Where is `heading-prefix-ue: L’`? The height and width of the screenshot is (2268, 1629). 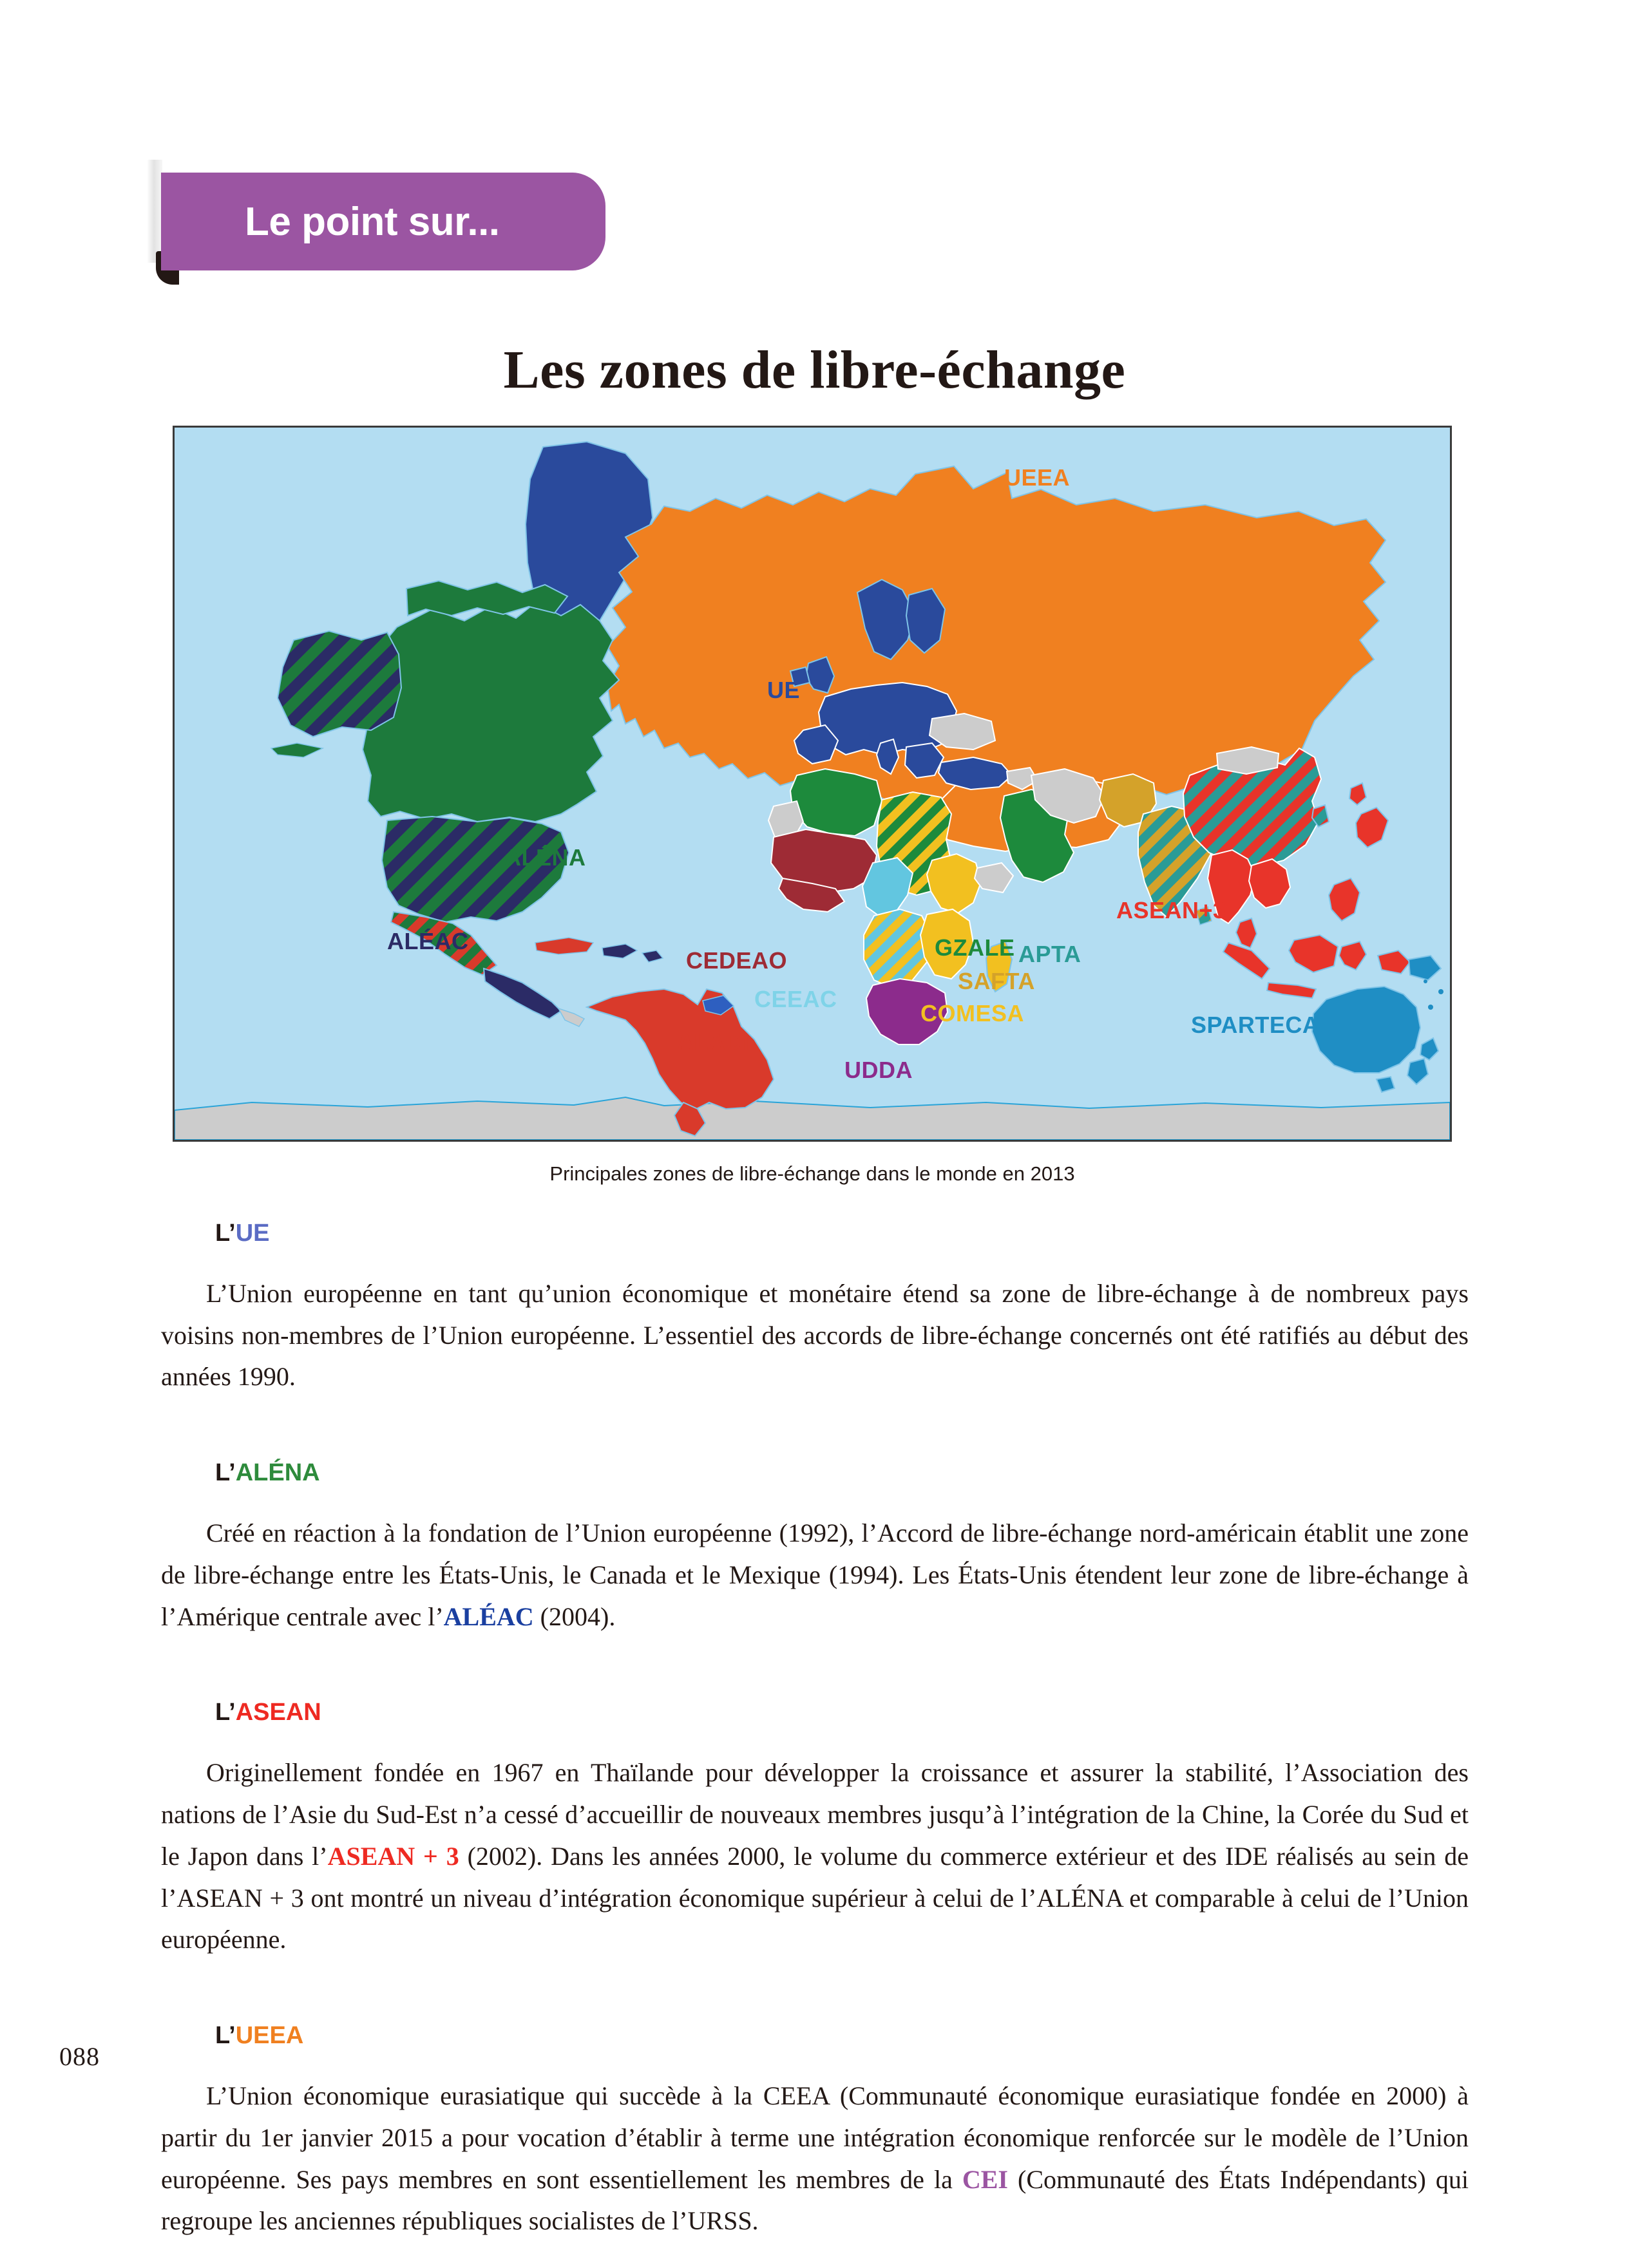
heading-prefix-ue: L’ is located at coordinates (225, 1233).